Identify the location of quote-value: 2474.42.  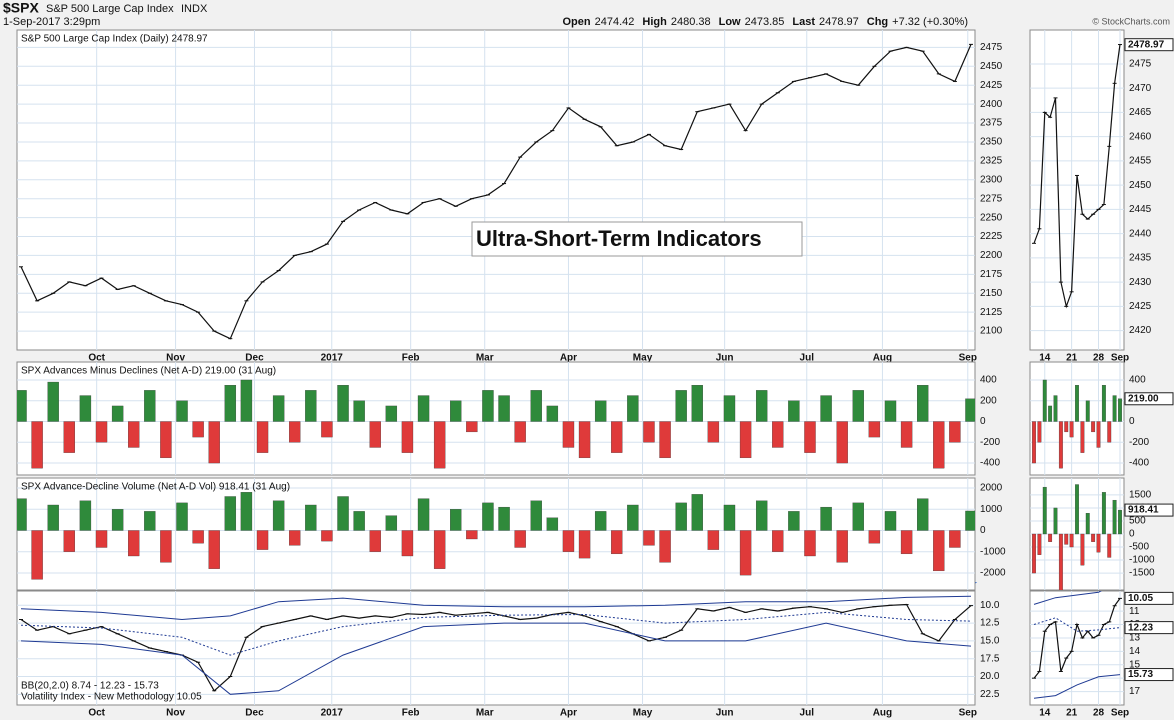
(615, 22).